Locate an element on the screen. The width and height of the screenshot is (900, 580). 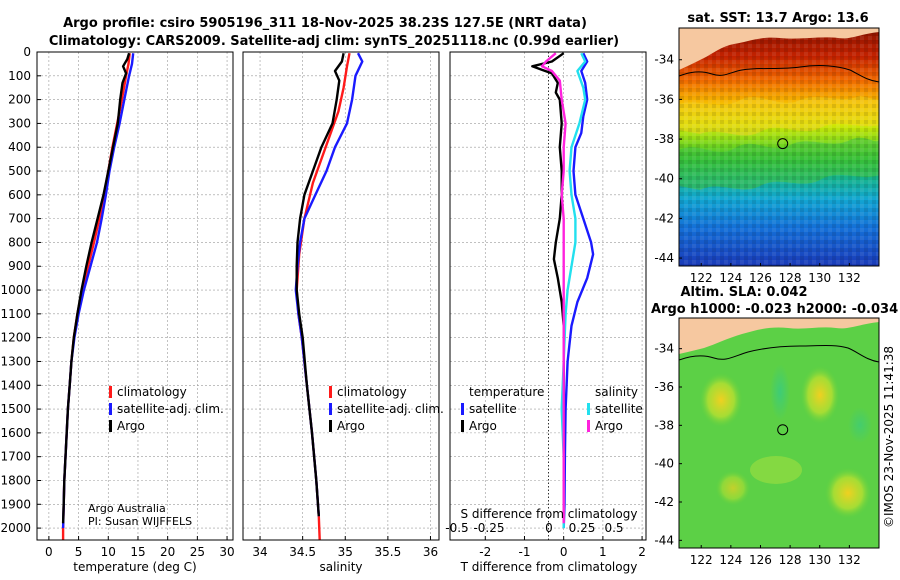
legend-swatch-argo is located at coordinates (110, 426).